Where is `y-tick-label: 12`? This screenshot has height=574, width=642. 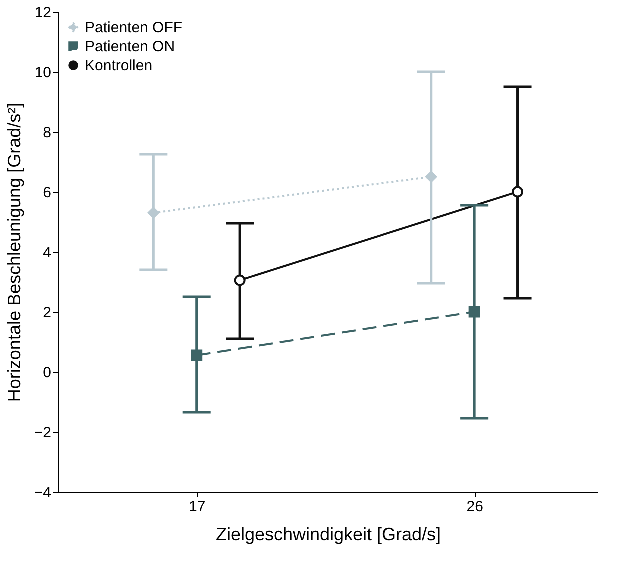
y-tick-label: 12 is located at coordinates (43, 13).